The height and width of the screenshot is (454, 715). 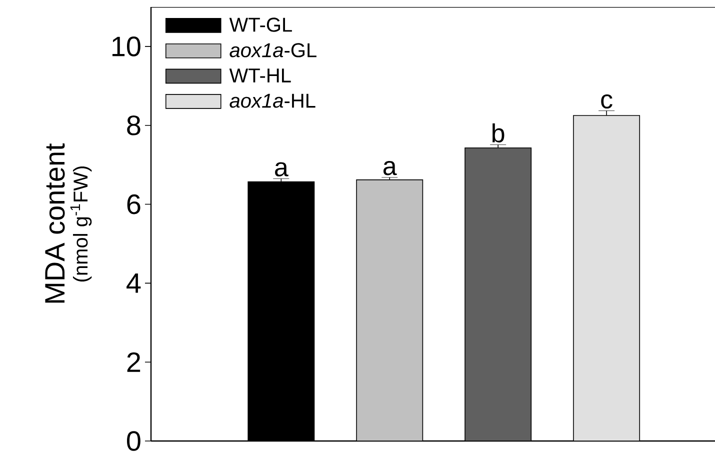 What do you see at coordinates (126, 46) in the screenshot?
I see `y-tick-label: 10` at bounding box center [126, 46].